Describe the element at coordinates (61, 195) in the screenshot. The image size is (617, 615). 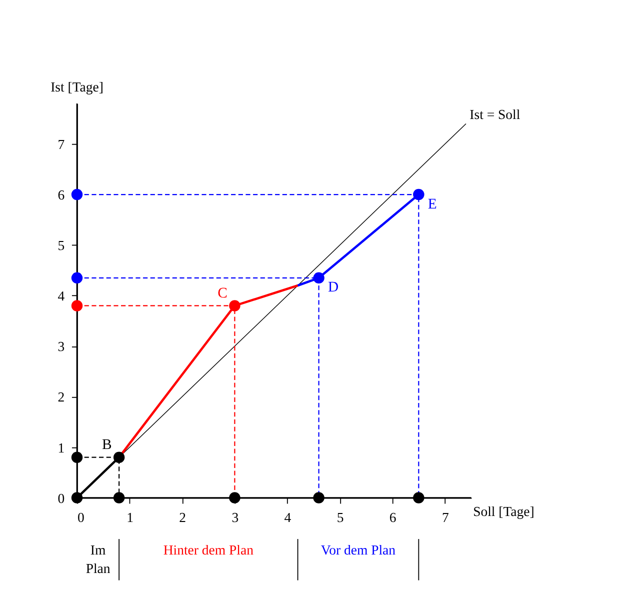
I see `y-tick-label: 6` at that location.